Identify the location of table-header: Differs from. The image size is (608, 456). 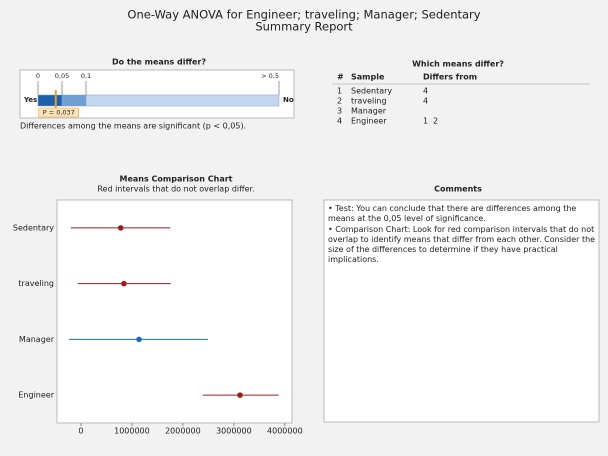
(450, 77).